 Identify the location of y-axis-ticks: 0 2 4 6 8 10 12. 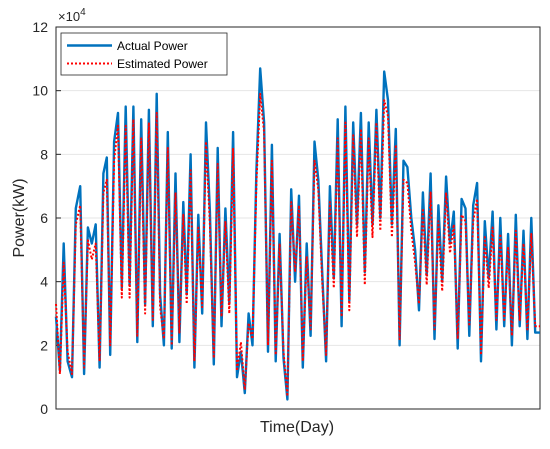
(46, 218).